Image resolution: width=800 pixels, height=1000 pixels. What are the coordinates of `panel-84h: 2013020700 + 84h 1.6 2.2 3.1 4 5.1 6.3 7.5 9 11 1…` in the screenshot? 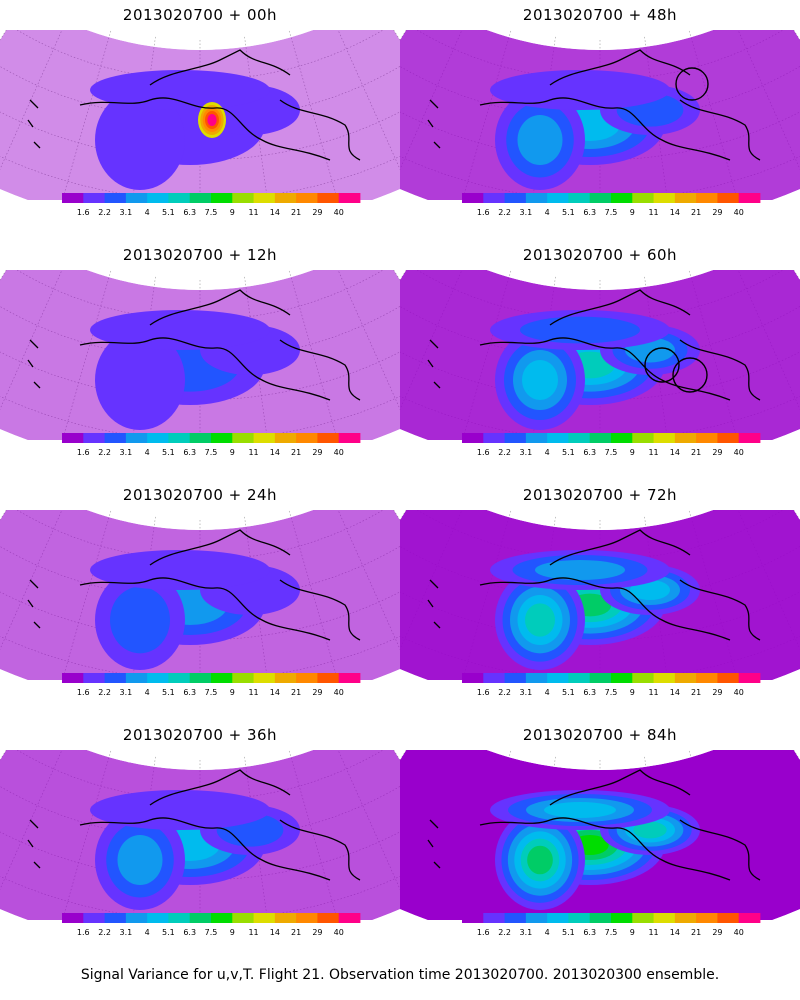 It's located at (600, 840).